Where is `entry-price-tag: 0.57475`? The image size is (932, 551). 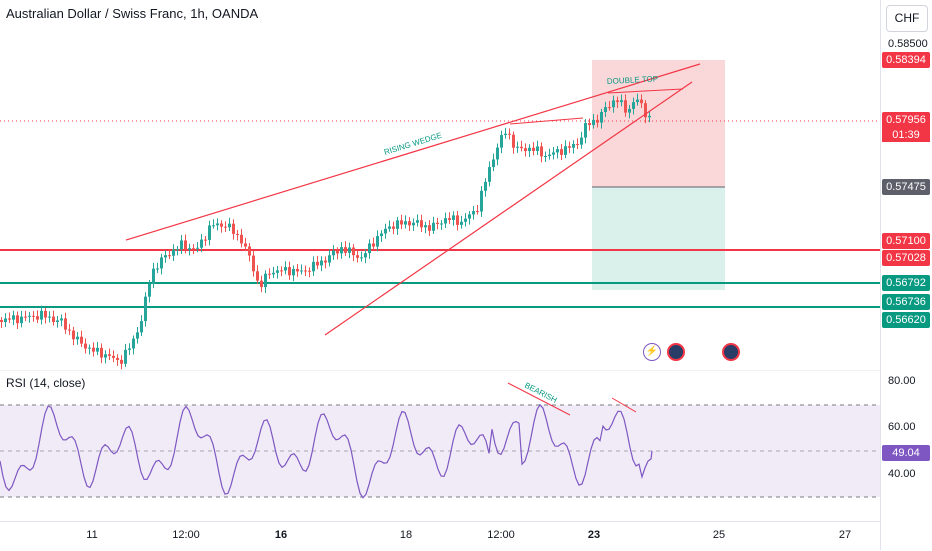
entry-price-tag: 0.57475 is located at coordinates (906, 187).